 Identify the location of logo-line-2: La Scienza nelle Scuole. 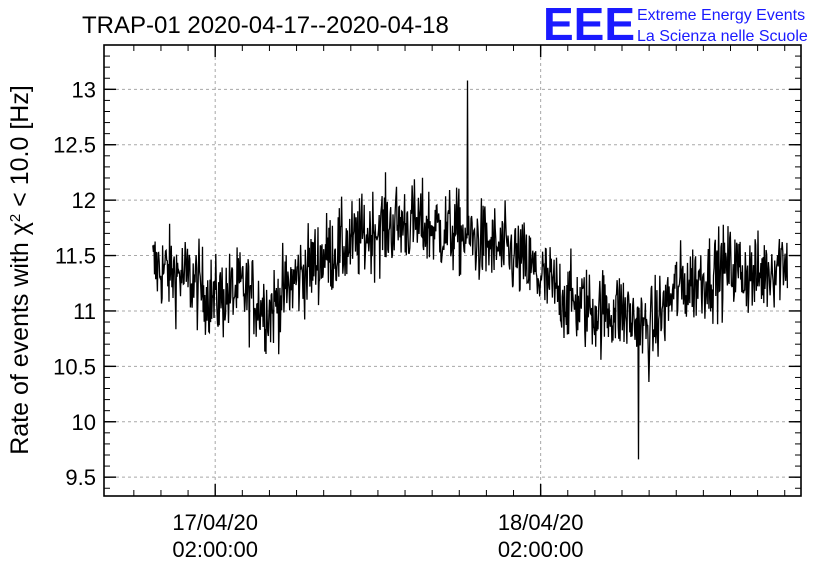
(722, 36).